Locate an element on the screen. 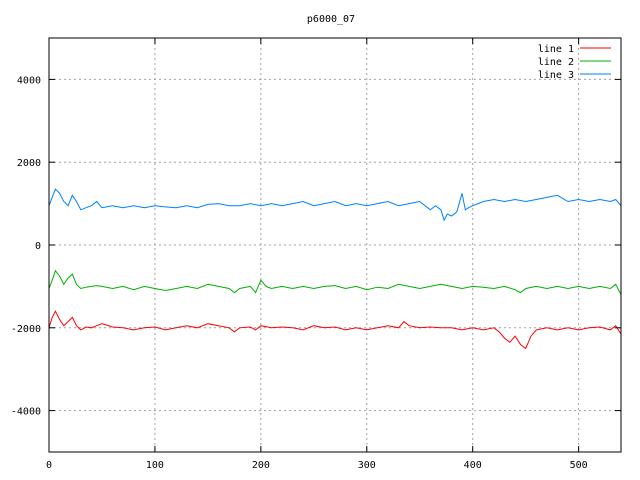 The height and width of the screenshot is (480, 640). y-tick-label: 2000 is located at coordinates (29, 163).